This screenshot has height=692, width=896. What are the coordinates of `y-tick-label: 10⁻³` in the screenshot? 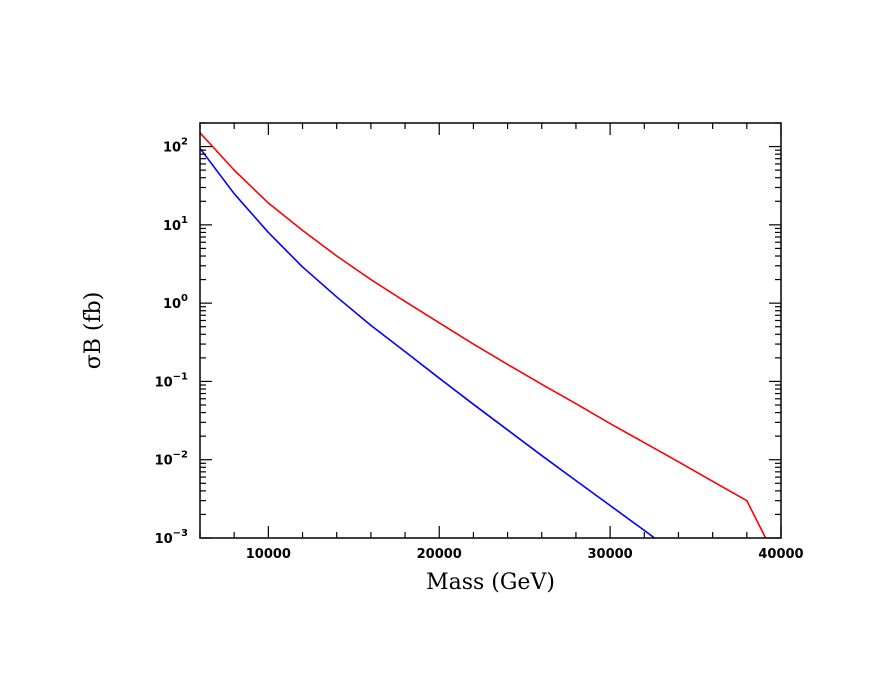 It's located at (171, 537).